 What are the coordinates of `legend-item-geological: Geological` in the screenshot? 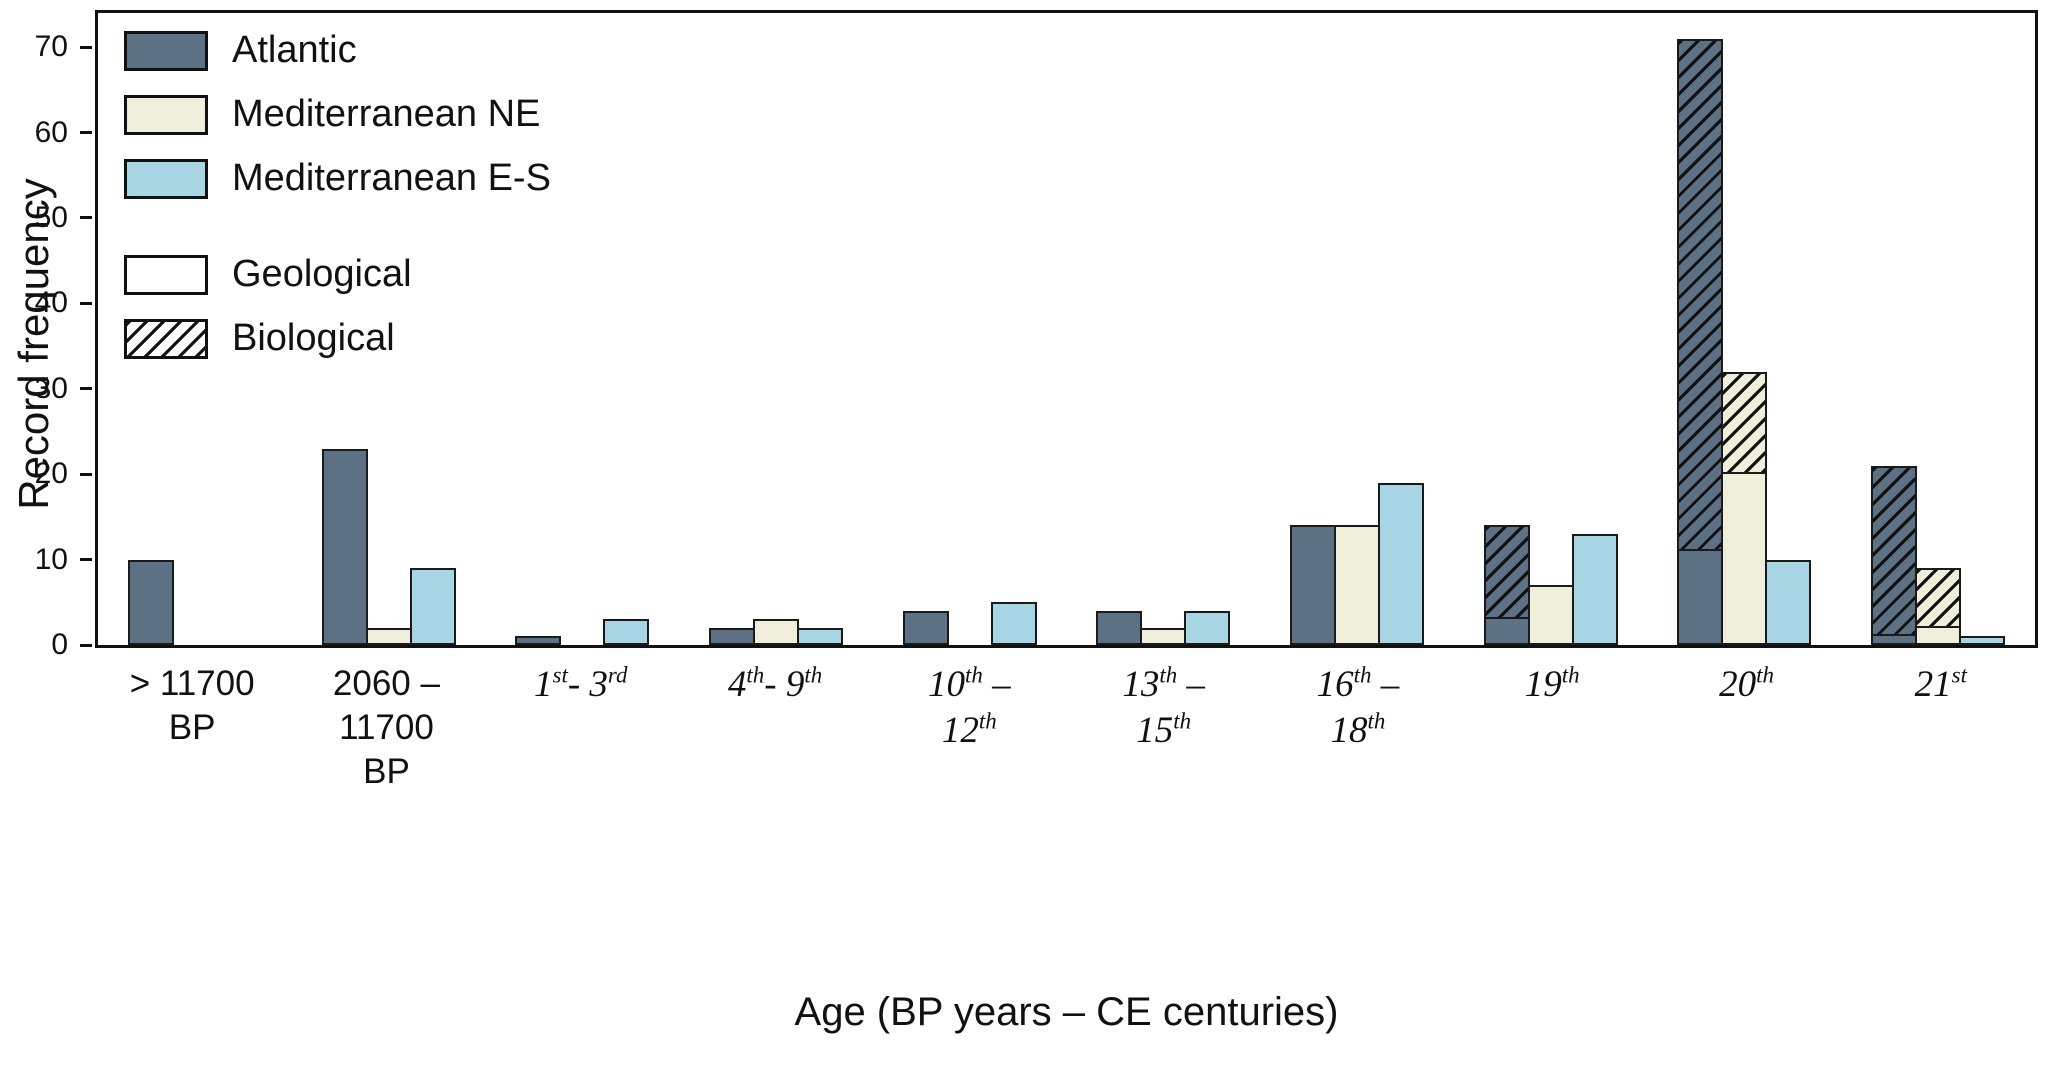 It's located at (337, 274).